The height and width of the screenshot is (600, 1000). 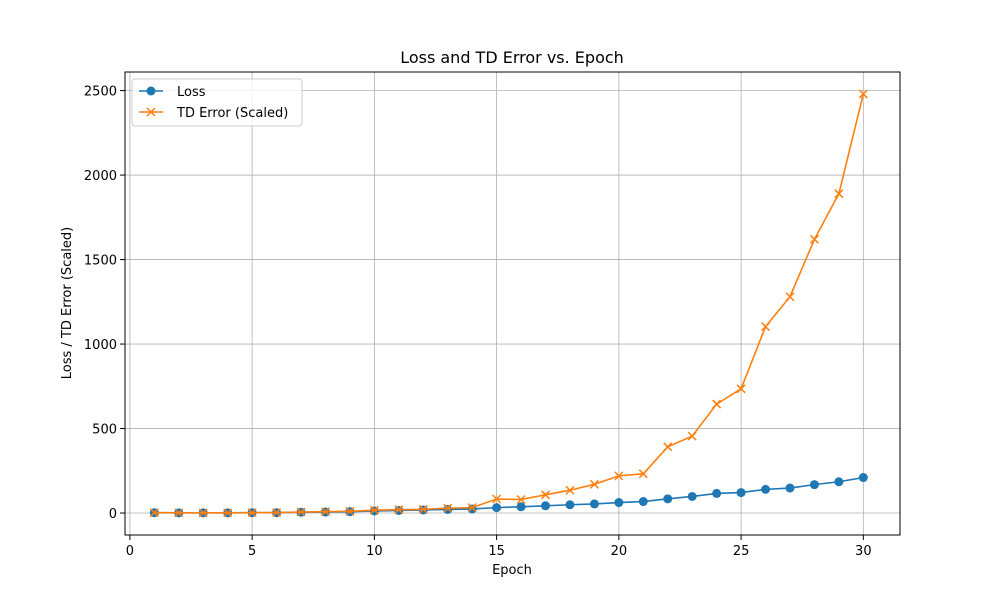 What do you see at coordinates (863, 551) in the screenshot?
I see `x-tick-label: 30` at bounding box center [863, 551].